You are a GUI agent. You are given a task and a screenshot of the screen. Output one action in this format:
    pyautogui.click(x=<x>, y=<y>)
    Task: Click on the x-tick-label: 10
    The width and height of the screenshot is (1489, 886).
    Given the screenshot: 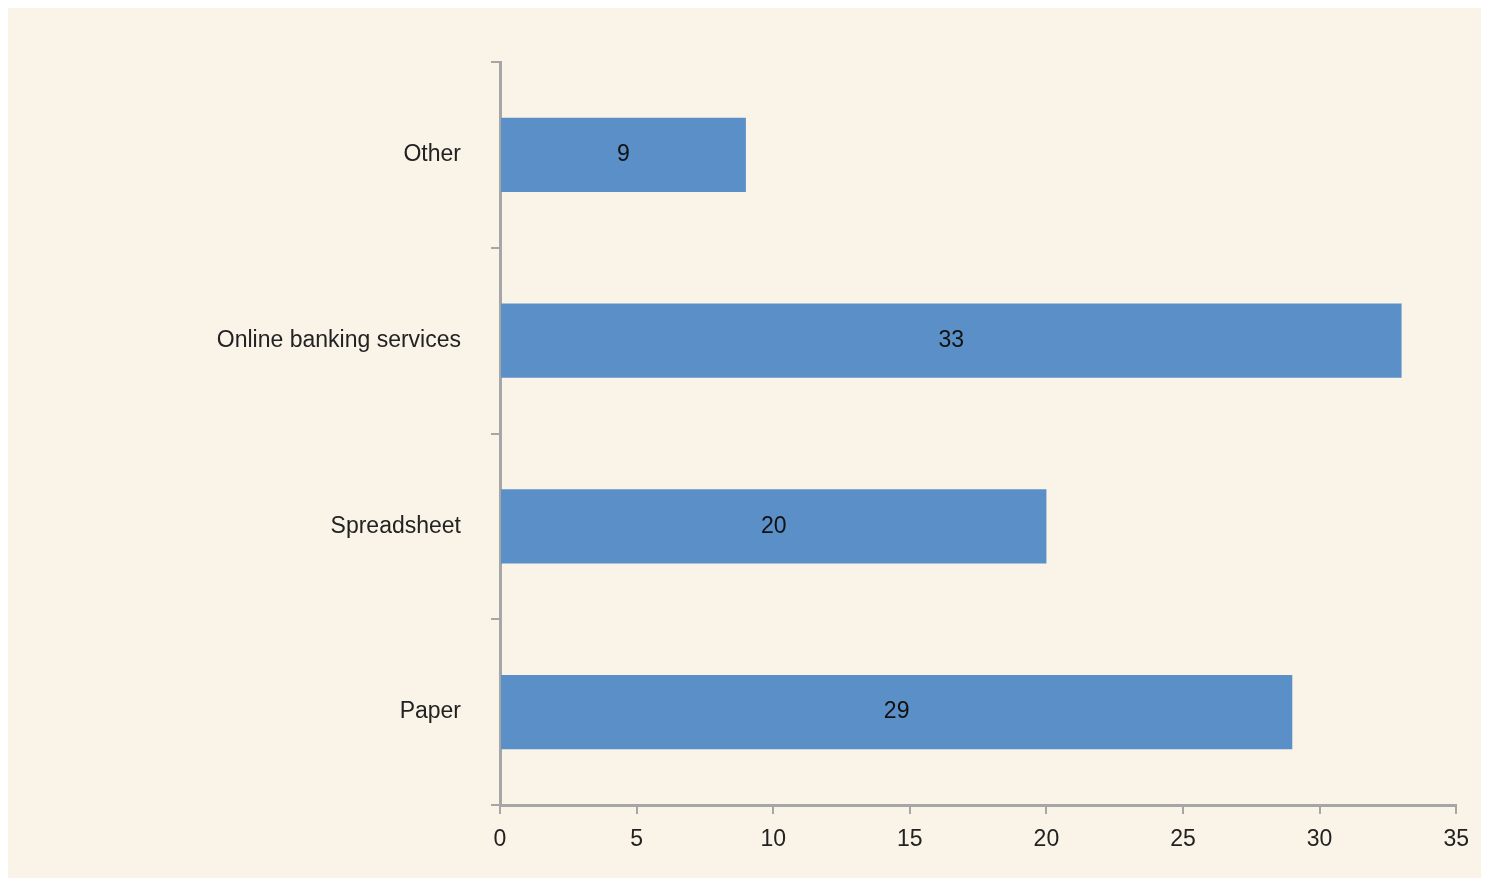 What is the action you would take?
    pyautogui.click(x=773, y=838)
    